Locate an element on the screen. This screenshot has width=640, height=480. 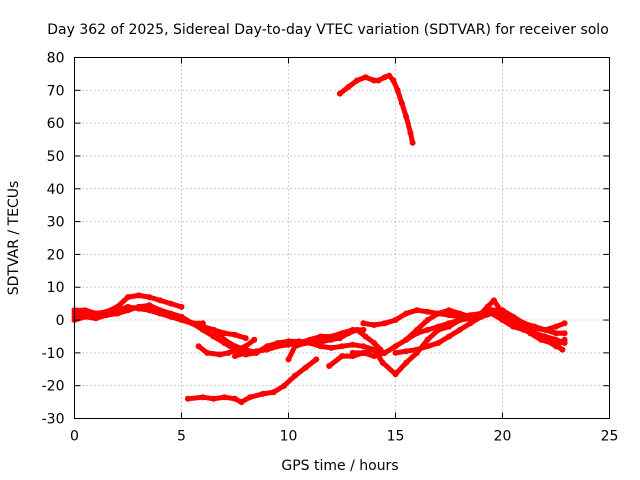
data-point-sat-a is located at coordinates (235, 334).